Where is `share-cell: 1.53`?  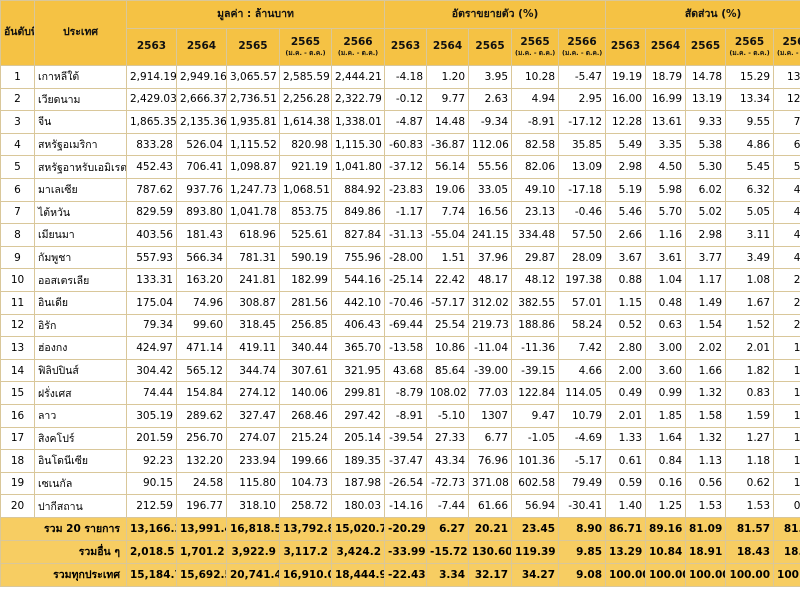
share-cell: 1.53 is located at coordinates (706, 506).